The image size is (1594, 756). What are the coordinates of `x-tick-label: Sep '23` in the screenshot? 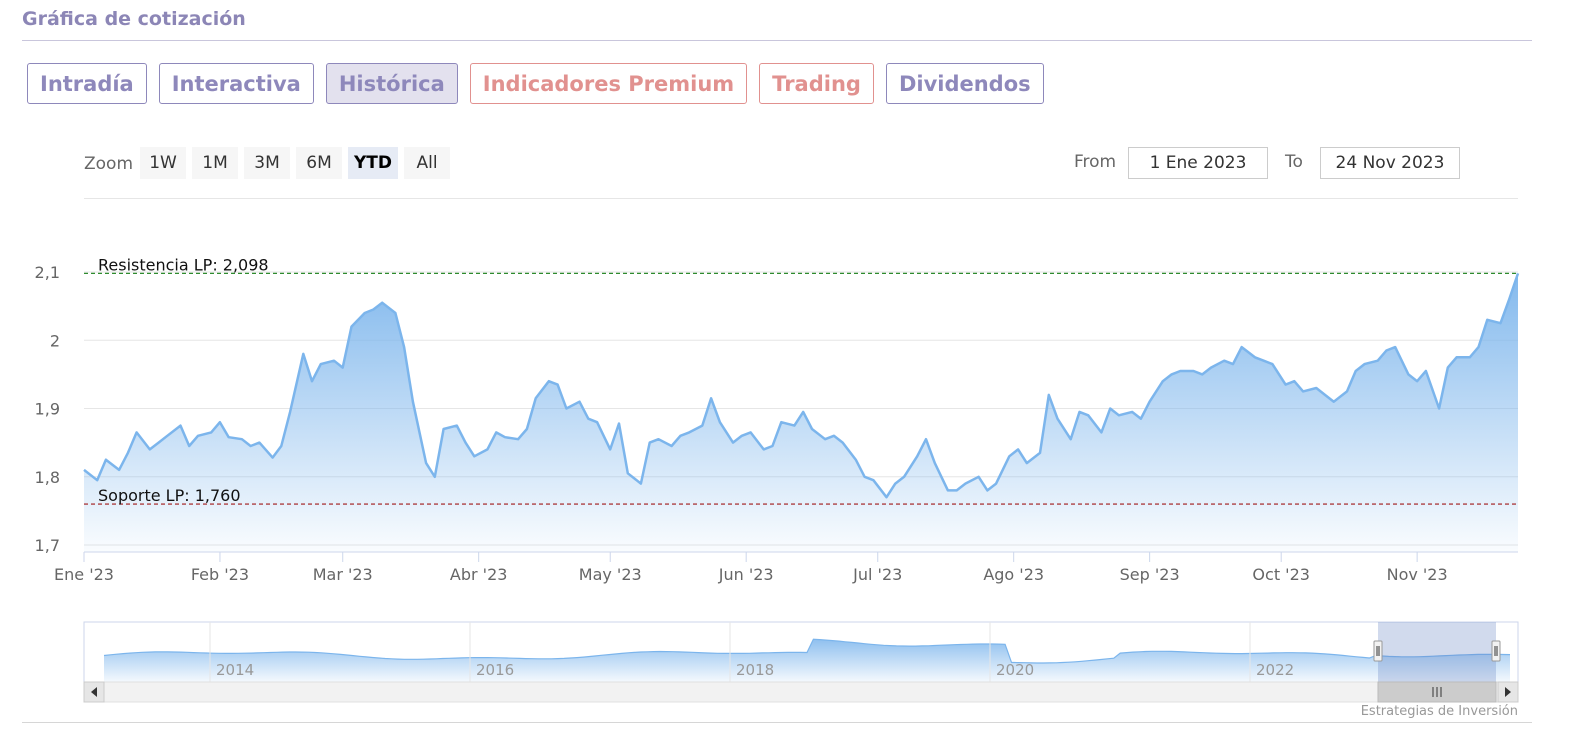 It's located at (1150, 574).